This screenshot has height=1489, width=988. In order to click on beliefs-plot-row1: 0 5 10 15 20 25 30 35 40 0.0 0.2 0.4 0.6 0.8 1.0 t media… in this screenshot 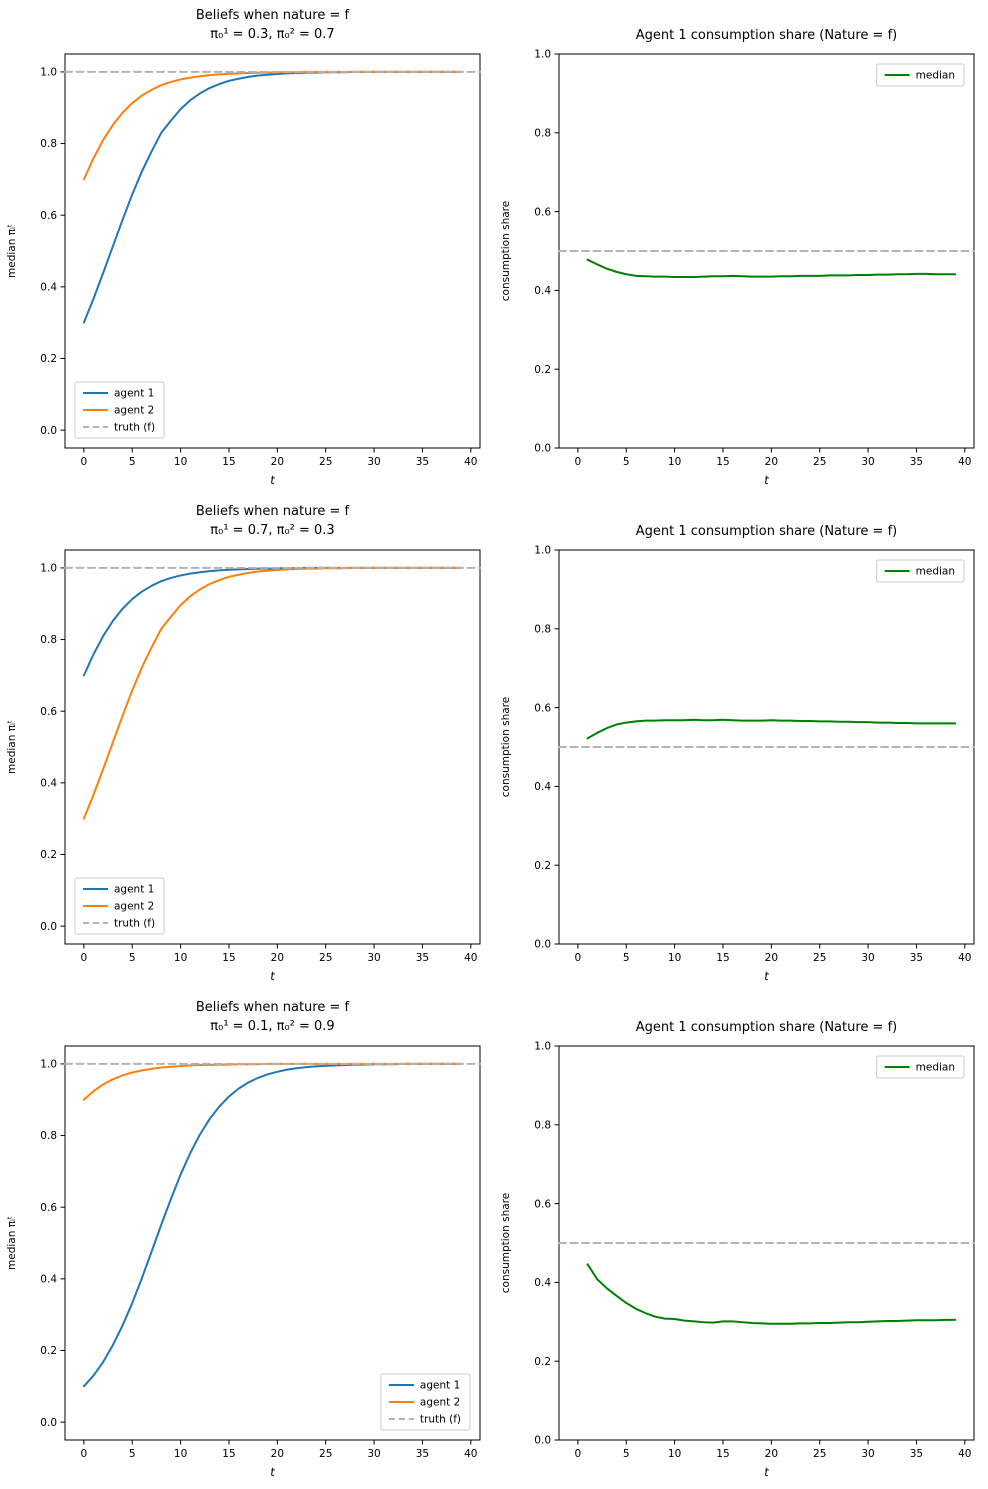, I will do `click(243, 270)`.